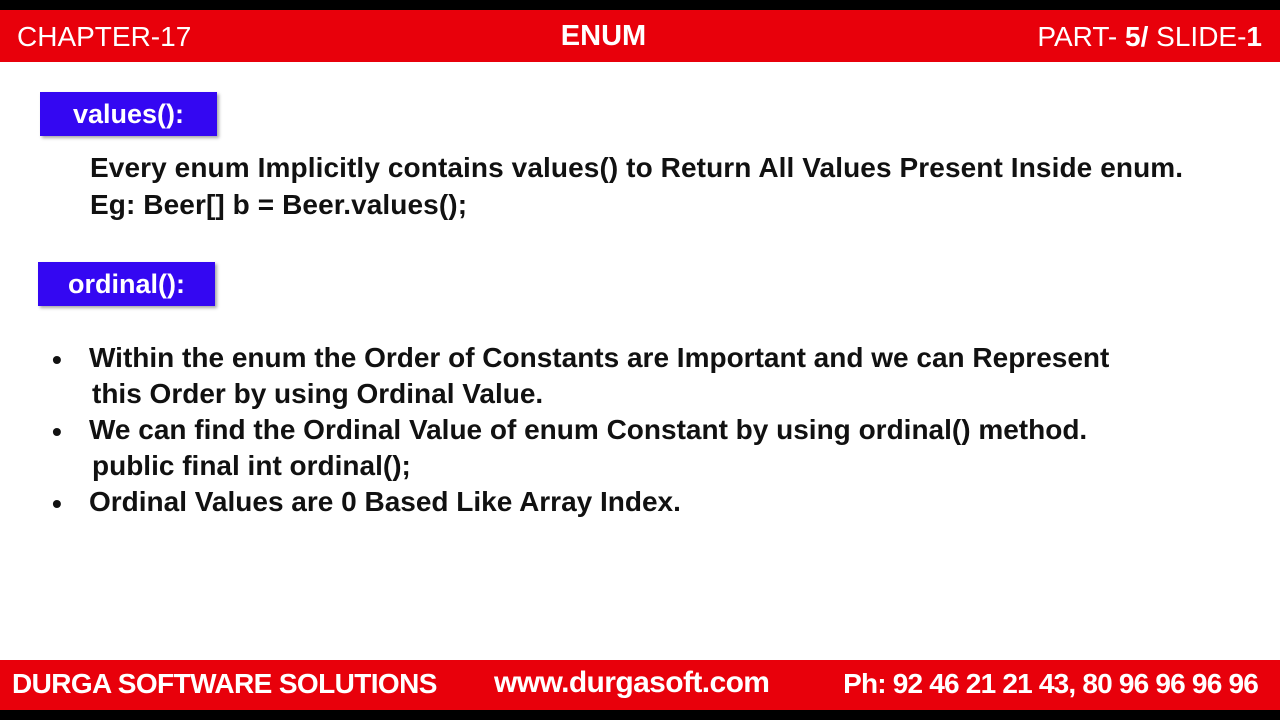 The image size is (1280, 720). What do you see at coordinates (603, 36) in the screenshot?
I see `topic-title: ENUM` at bounding box center [603, 36].